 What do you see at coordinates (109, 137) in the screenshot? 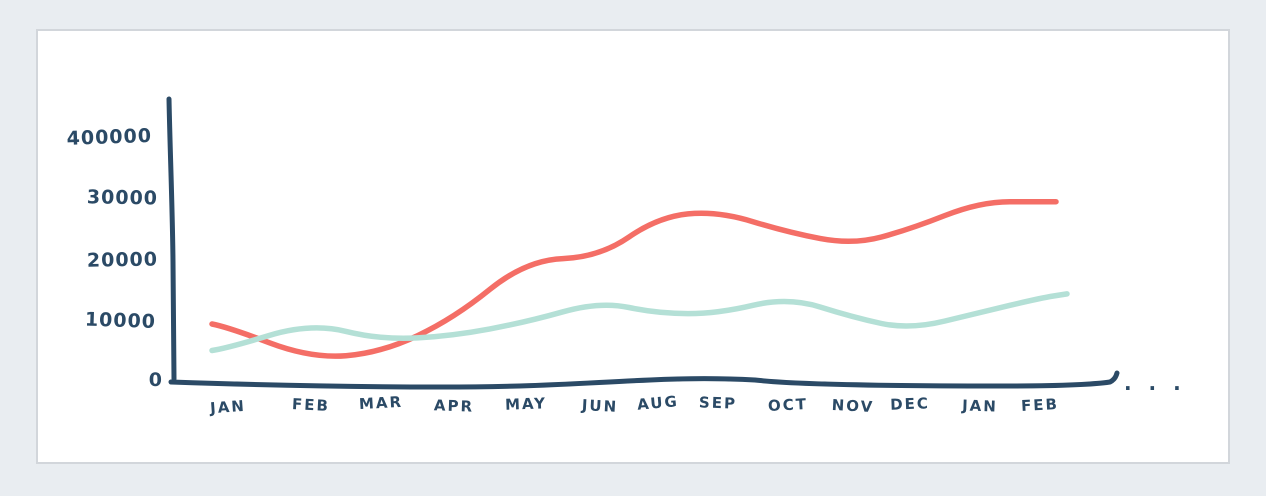
I see `y-tick-label: 400000` at bounding box center [109, 137].